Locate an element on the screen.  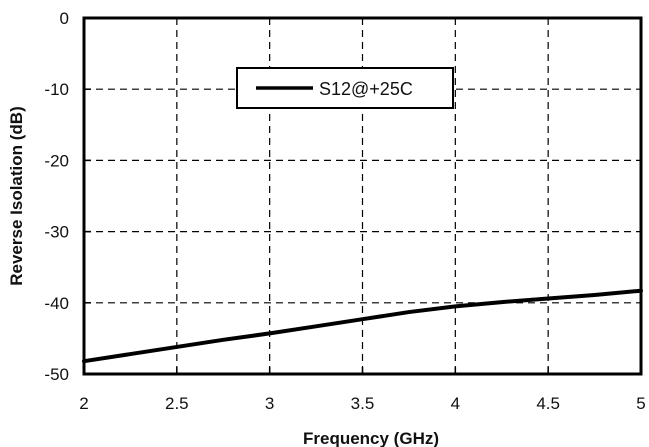
legend-label: S12@+25C is located at coordinates (366, 89).